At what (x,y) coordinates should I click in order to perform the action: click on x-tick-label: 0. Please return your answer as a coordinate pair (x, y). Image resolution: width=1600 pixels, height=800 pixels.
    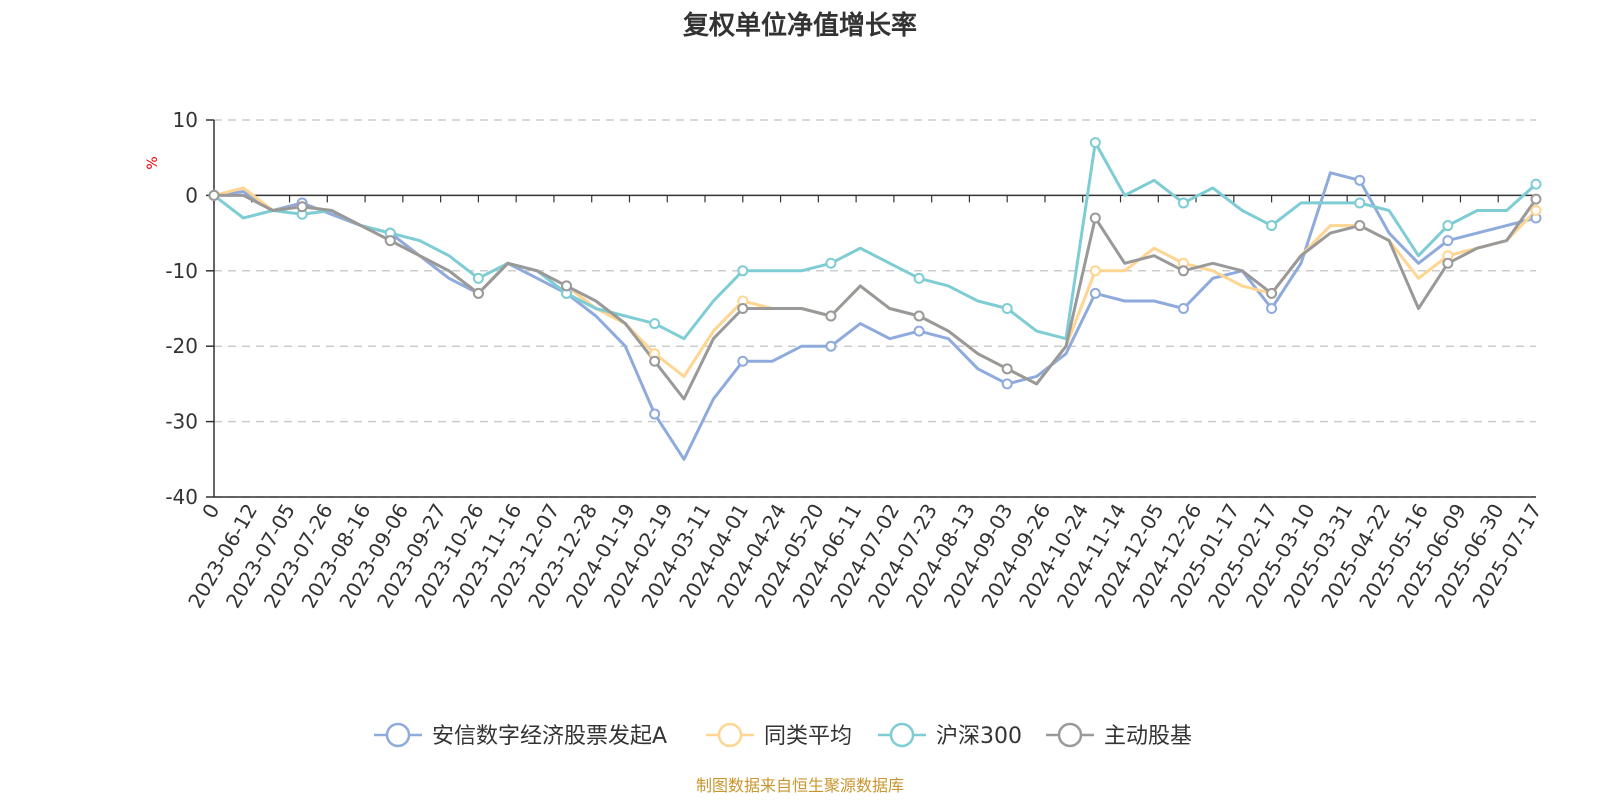
    Looking at the image, I should click on (210, 511).